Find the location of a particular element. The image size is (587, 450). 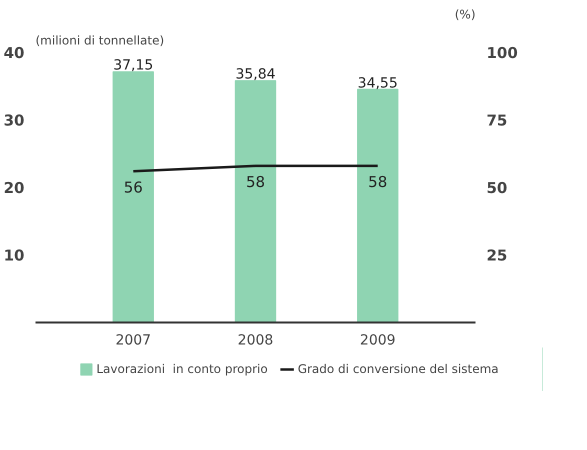

y2-tick-label: 25 is located at coordinates (497, 255).